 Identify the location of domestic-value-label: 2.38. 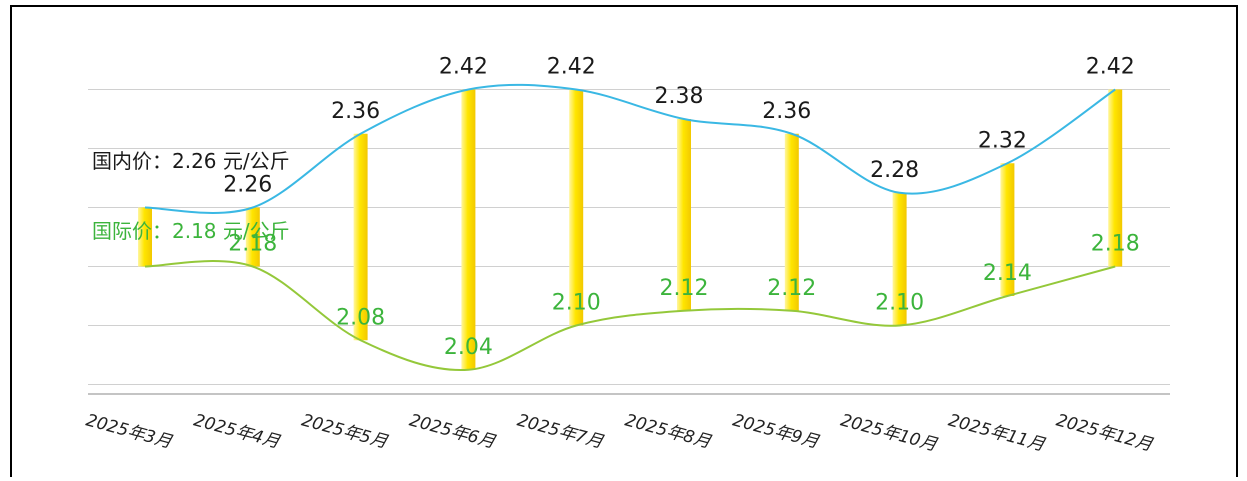
(679, 96).